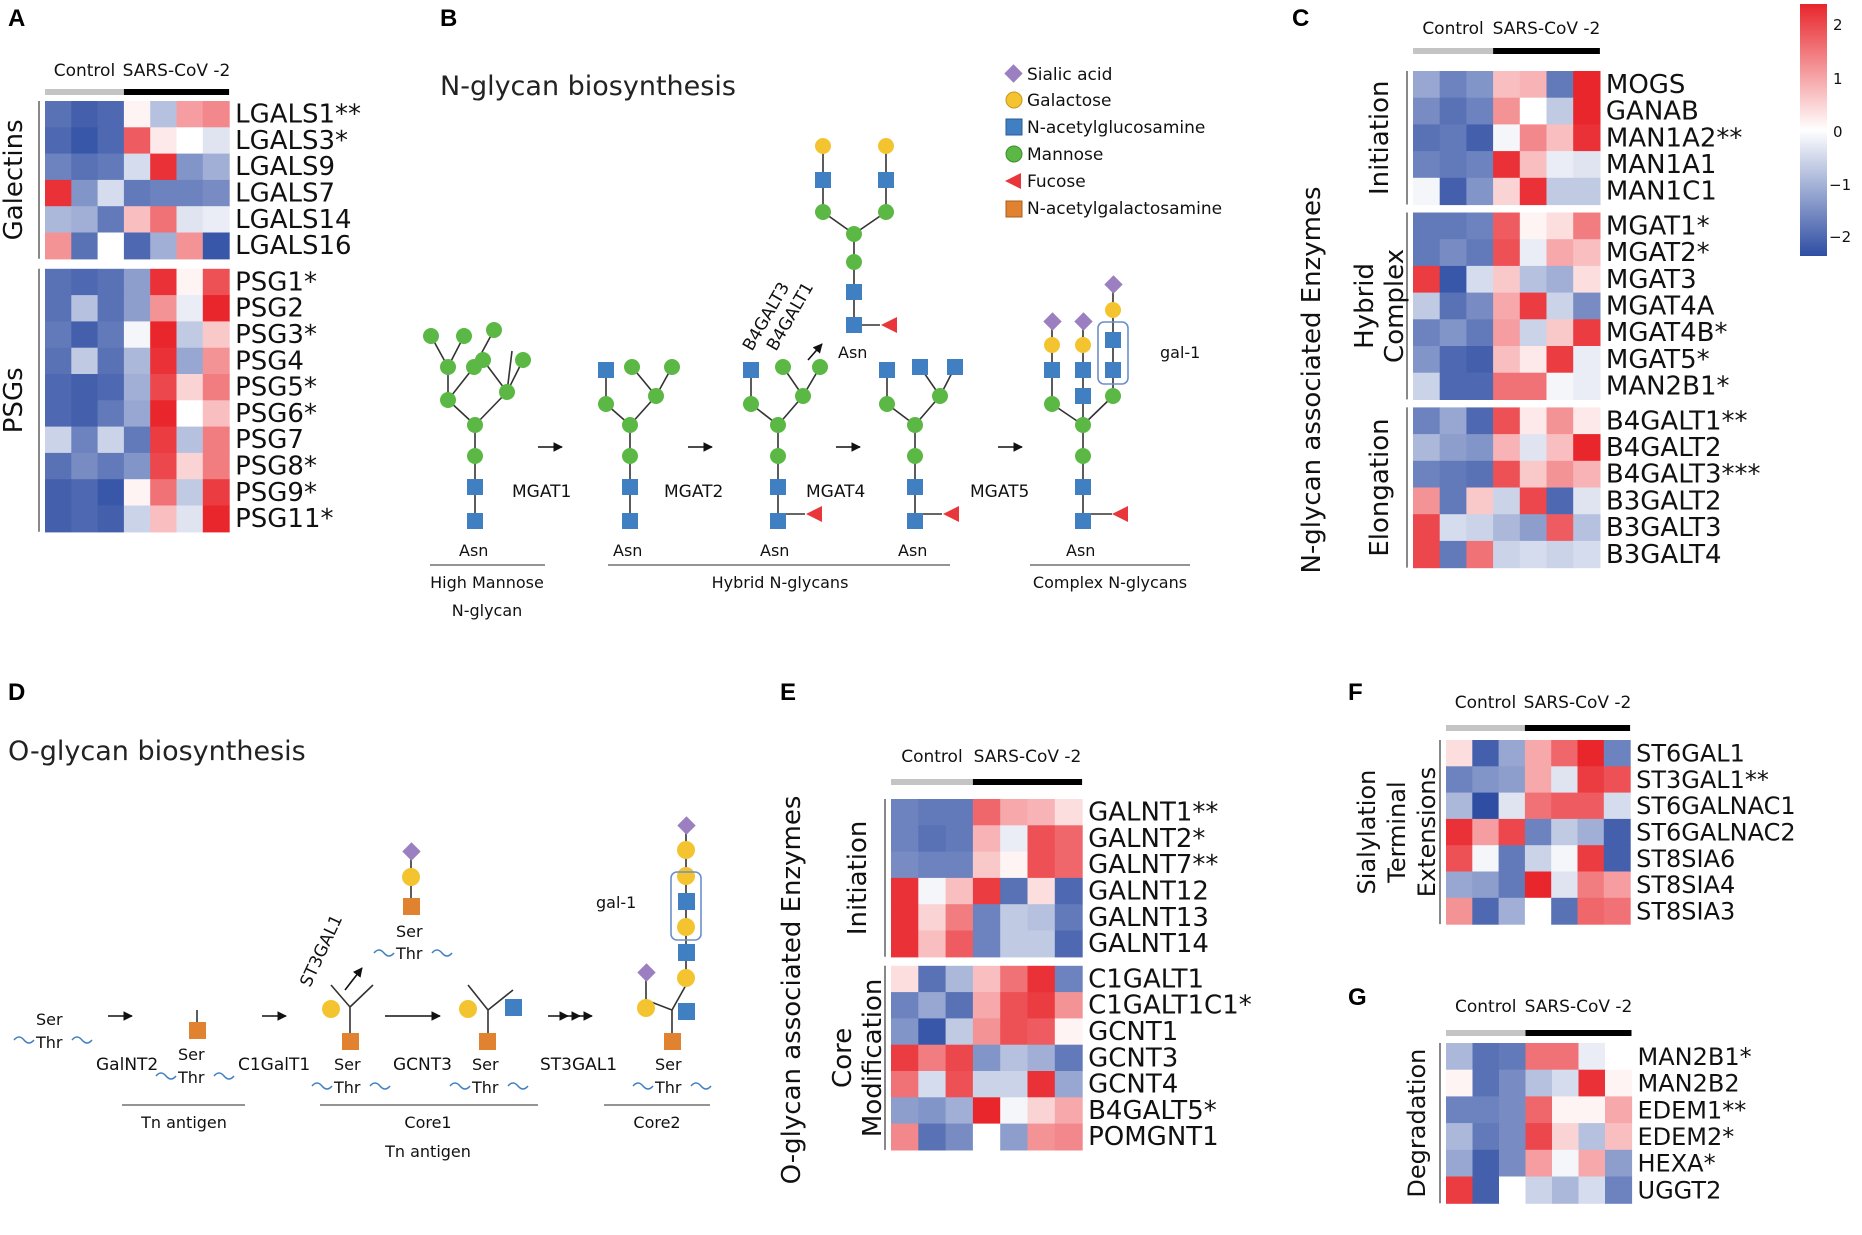 Image resolution: width=1862 pixels, height=1235 pixels. Describe the element at coordinates (1838, 79) in the screenshot. I see `colorbar-tick: 1` at that location.